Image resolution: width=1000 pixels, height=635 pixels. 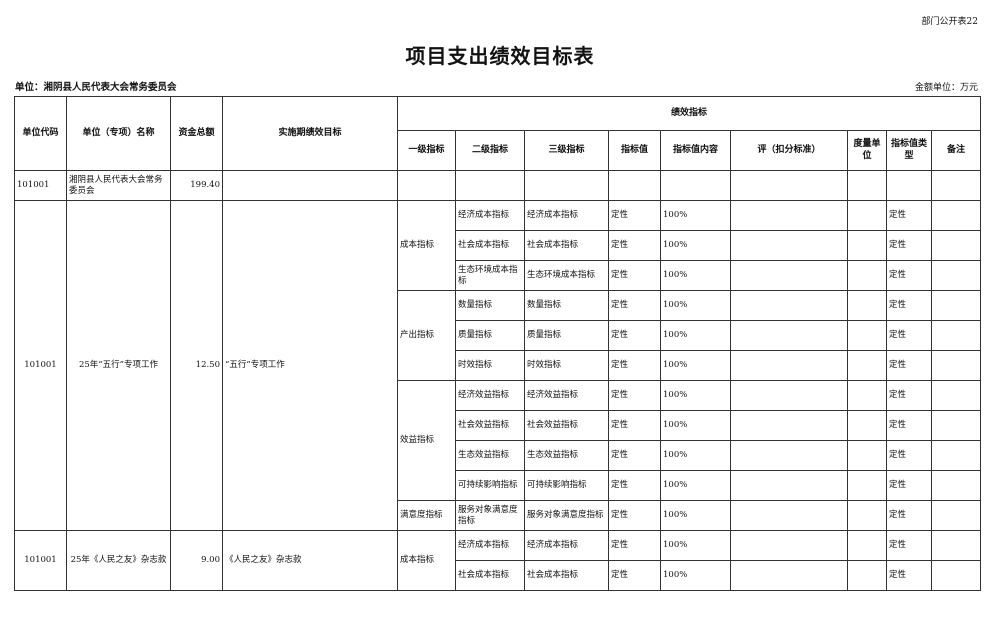 I want to click on cell-level2: 经济成本指标, so click(x=490, y=545).